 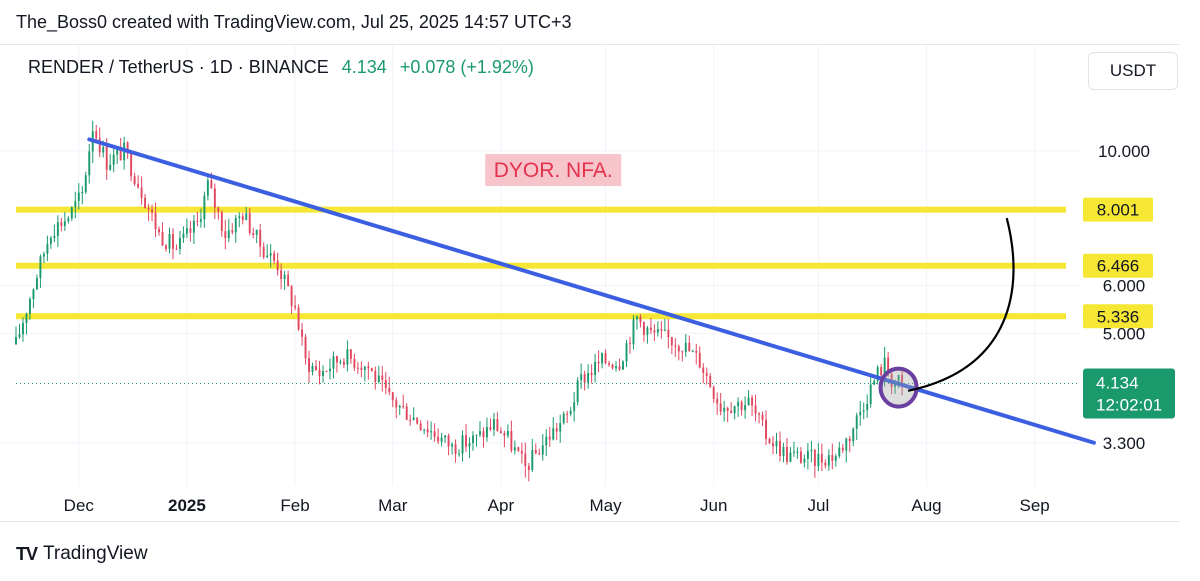 I want to click on breakout-circle, so click(x=898, y=387).